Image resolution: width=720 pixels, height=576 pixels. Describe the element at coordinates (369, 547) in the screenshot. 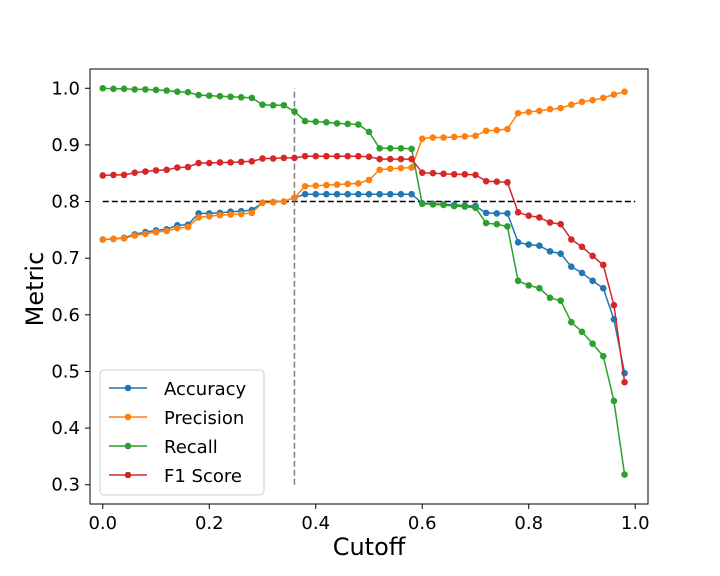

I see `x-axis-title: Cutoff` at that location.